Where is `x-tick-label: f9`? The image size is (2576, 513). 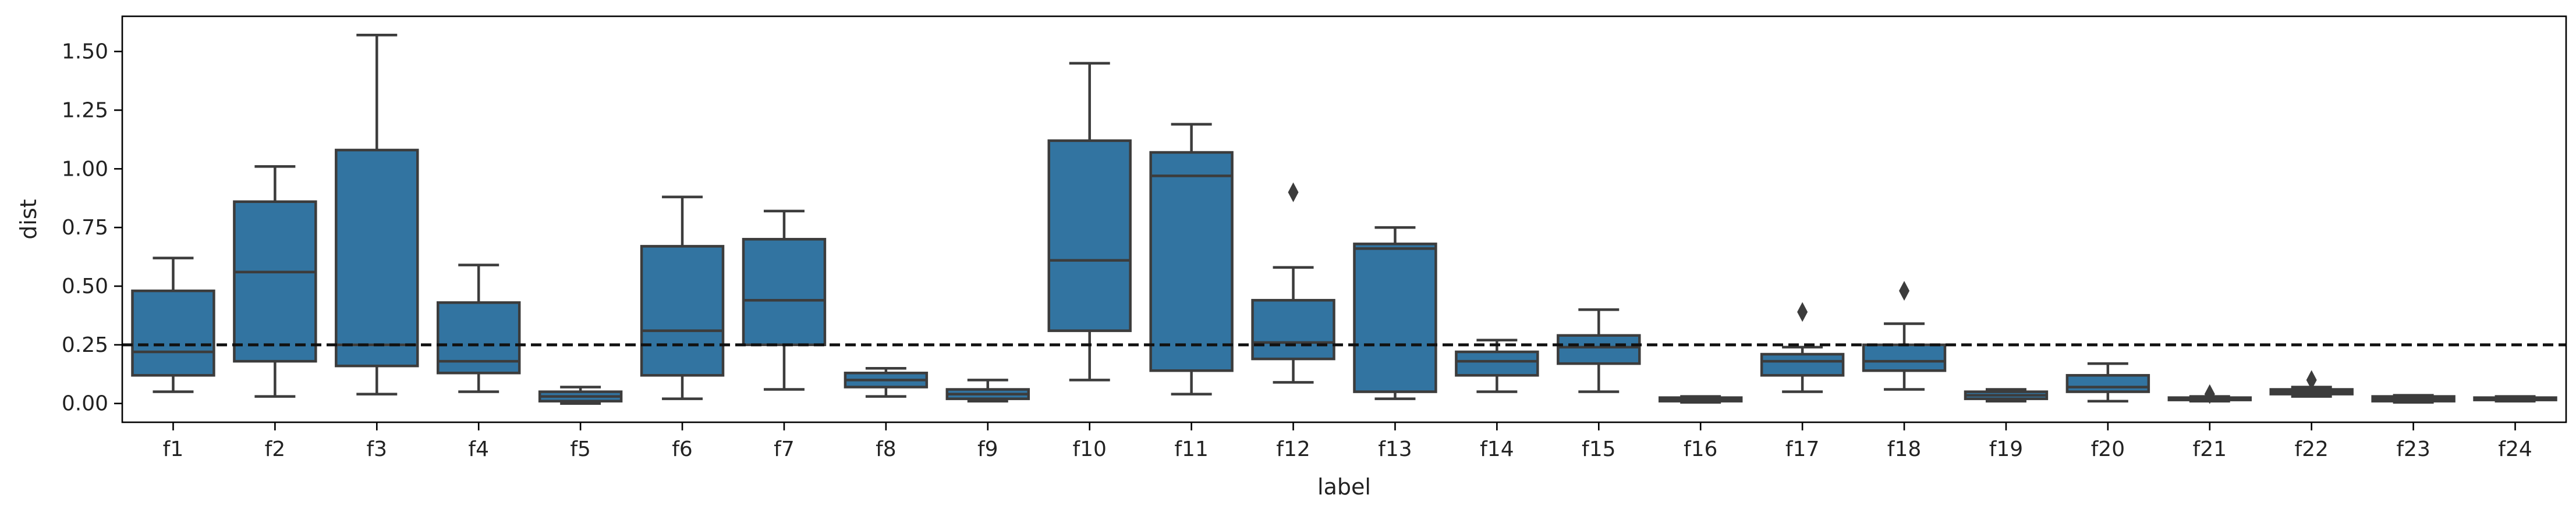 x-tick-label: f9 is located at coordinates (987, 449).